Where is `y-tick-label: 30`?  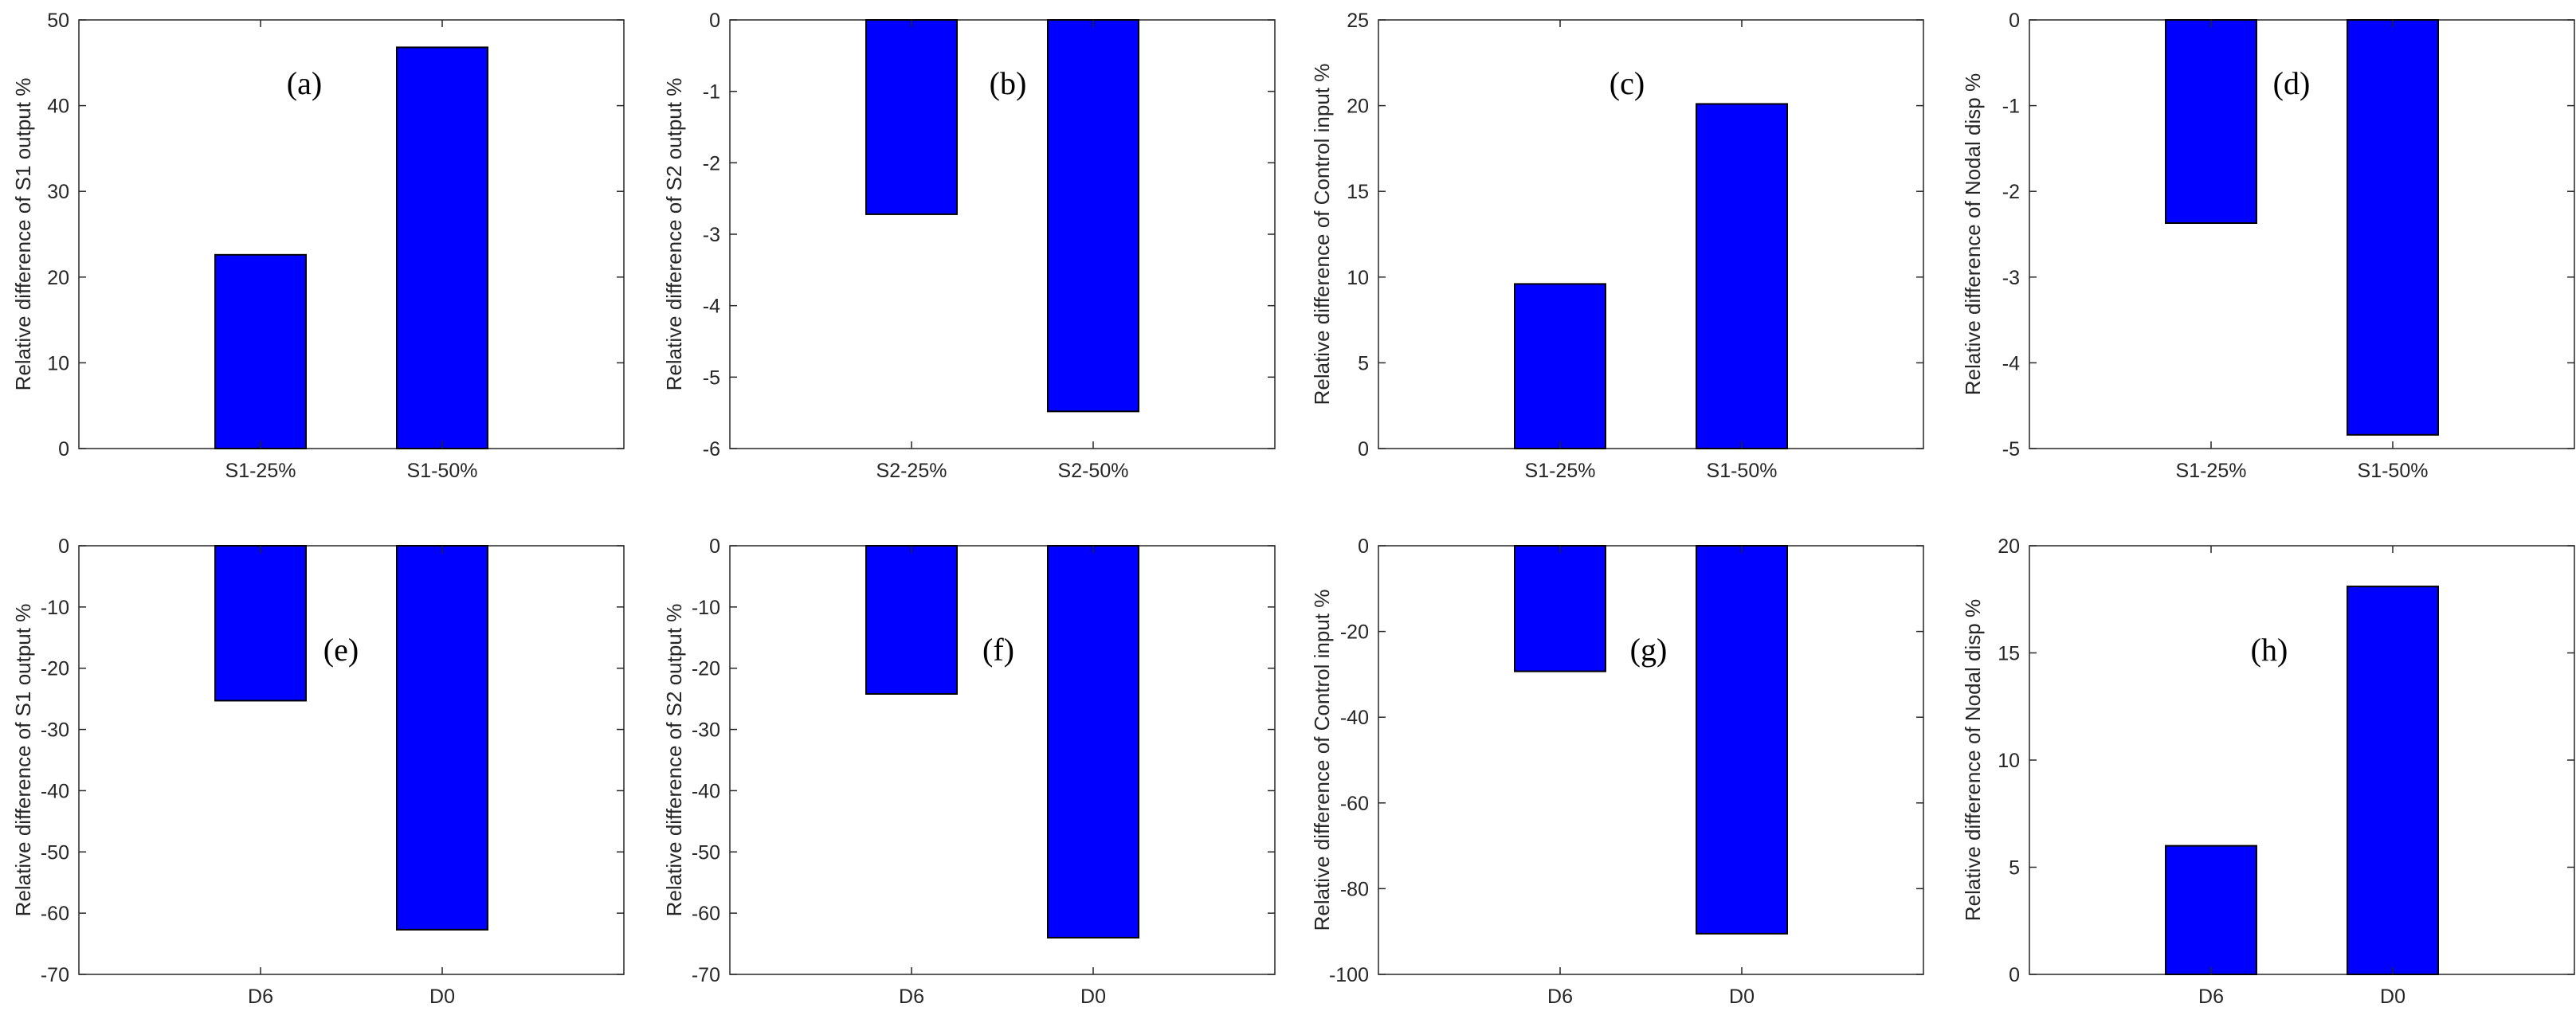 y-tick-label: 30 is located at coordinates (58, 192).